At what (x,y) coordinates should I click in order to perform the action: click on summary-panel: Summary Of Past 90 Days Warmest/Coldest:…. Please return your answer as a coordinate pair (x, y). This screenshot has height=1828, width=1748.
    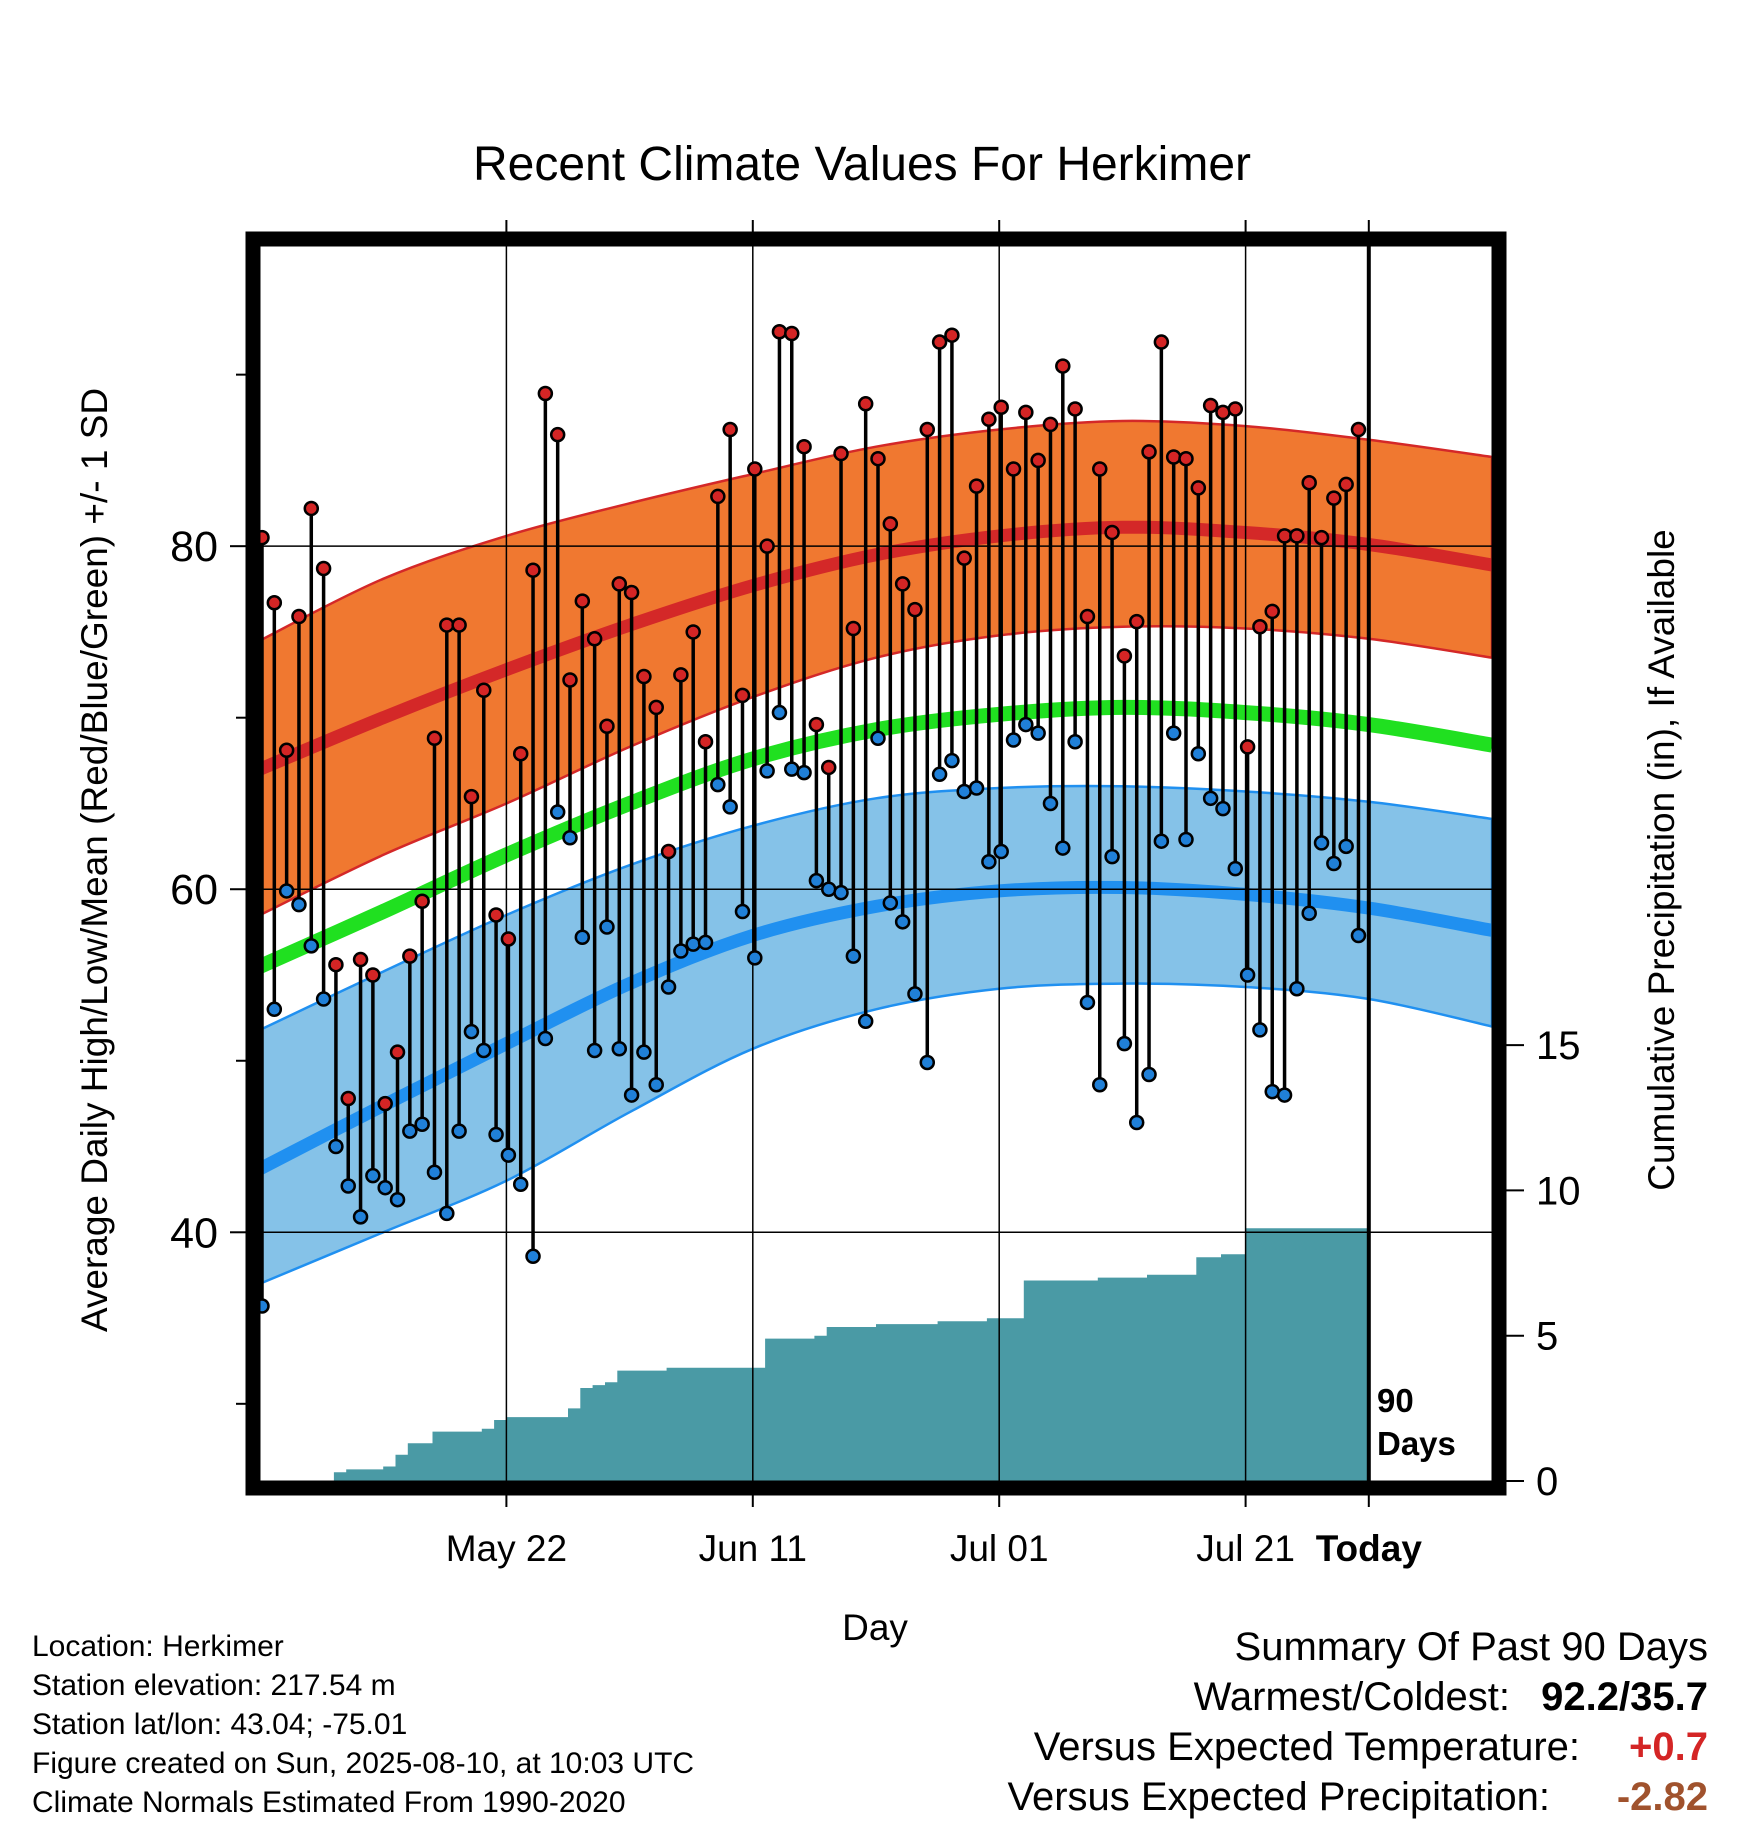
    Looking at the image, I should click on (1357, 1722).